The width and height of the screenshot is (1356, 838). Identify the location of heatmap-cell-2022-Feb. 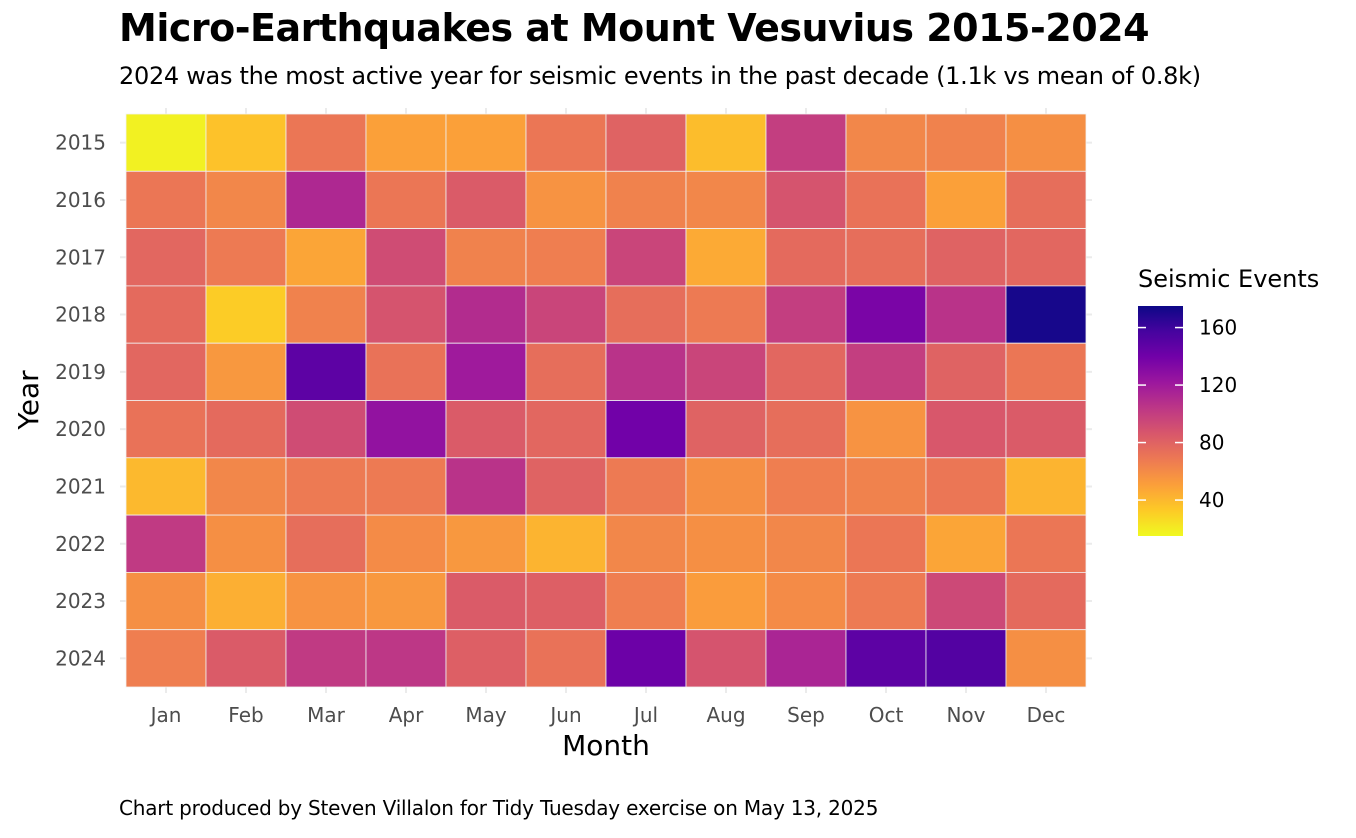
(246, 543).